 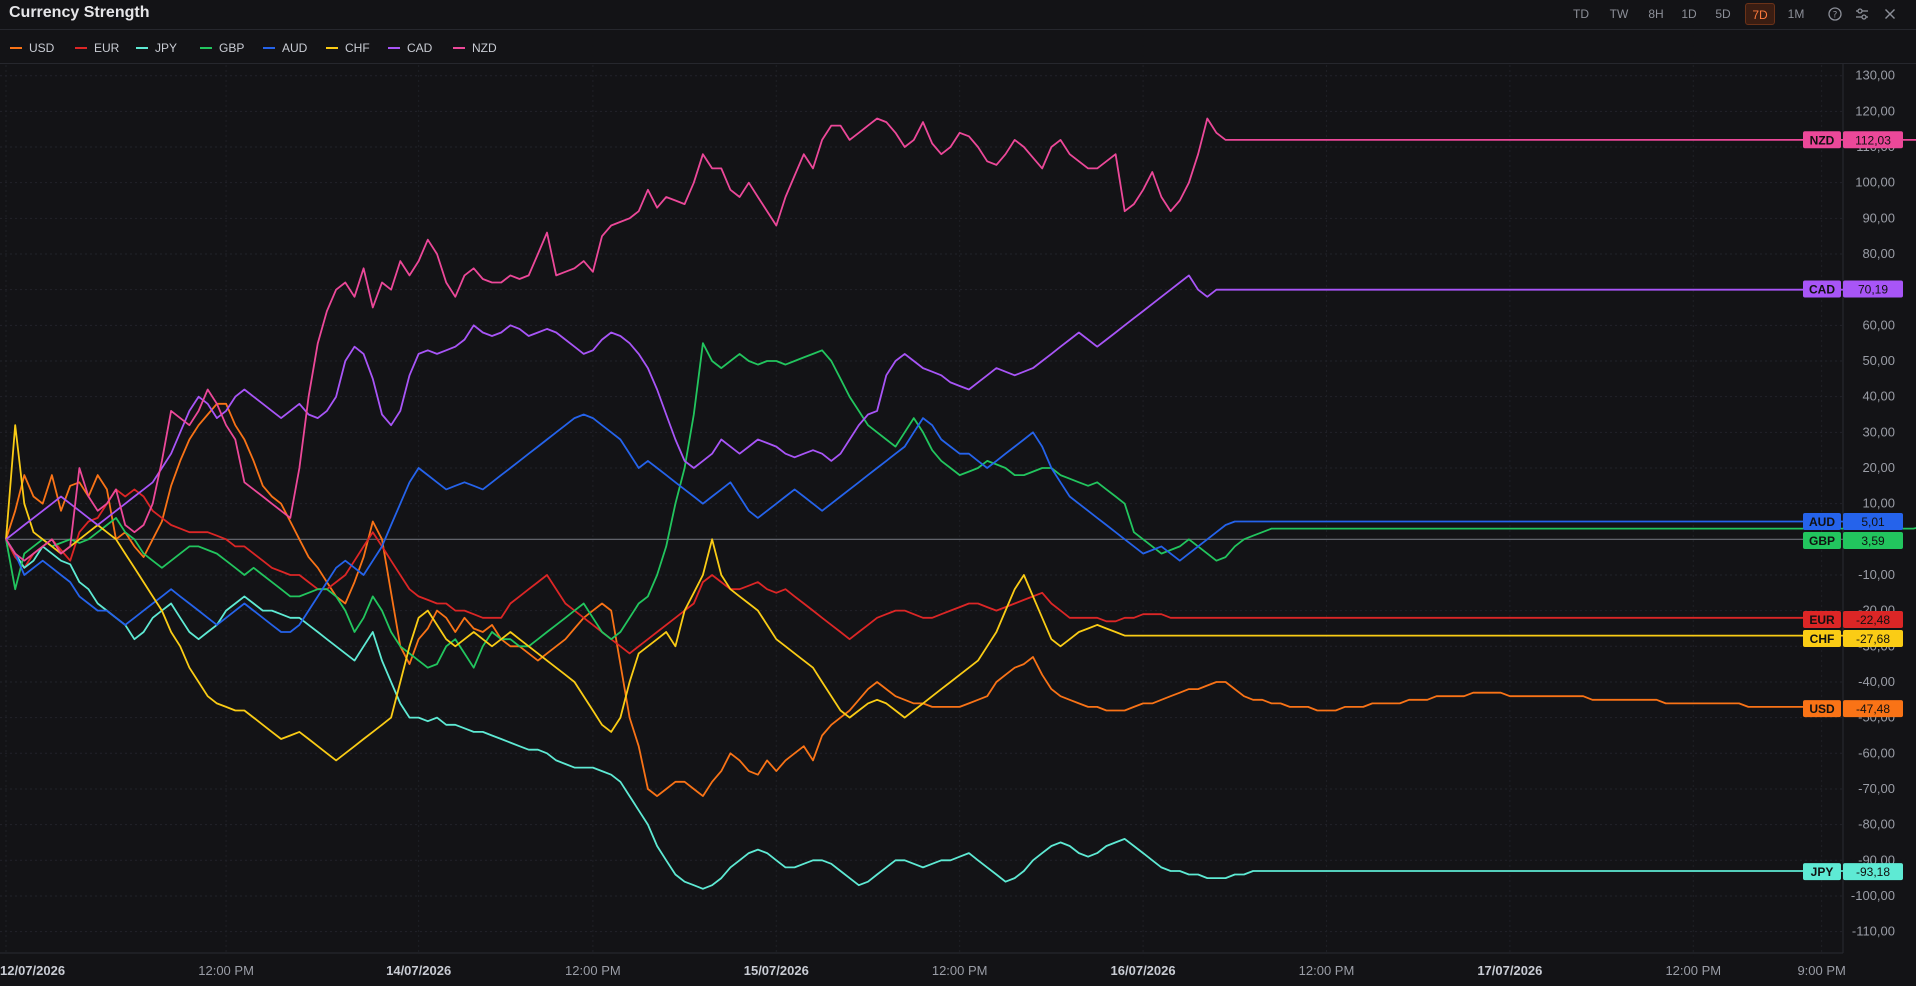 What do you see at coordinates (1862, 14) in the screenshot?
I see `settings-icon` at bounding box center [1862, 14].